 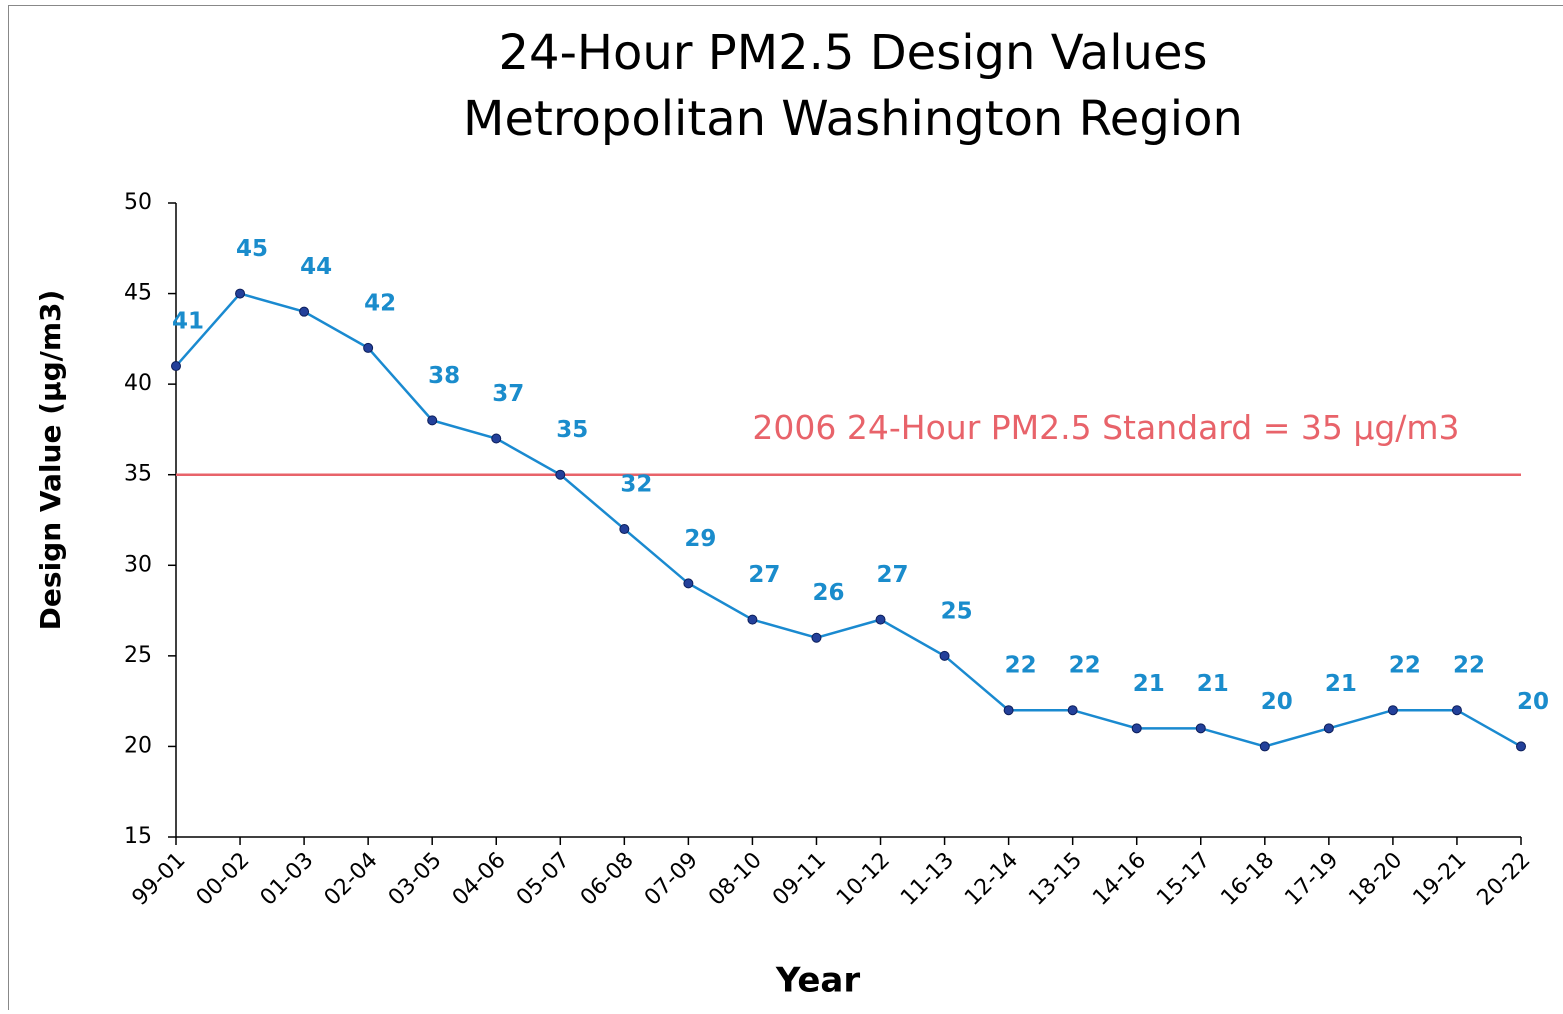 What do you see at coordinates (138, 836) in the screenshot?
I see `y-tick-label: 15` at bounding box center [138, 836].